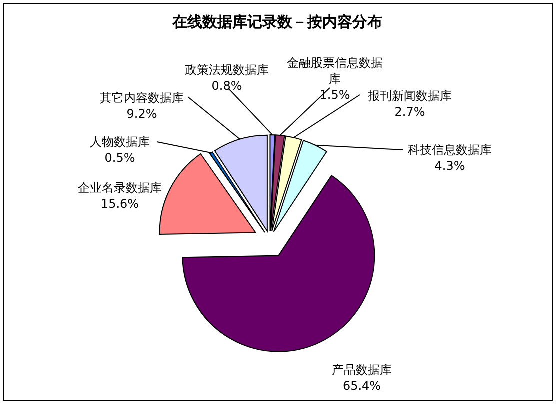 This screenshot has height=404, width=556. What do you see at coordinates (362, 386) in the screenshot?
I see `data-label: 65.4%` at bounding box center [362, 386].